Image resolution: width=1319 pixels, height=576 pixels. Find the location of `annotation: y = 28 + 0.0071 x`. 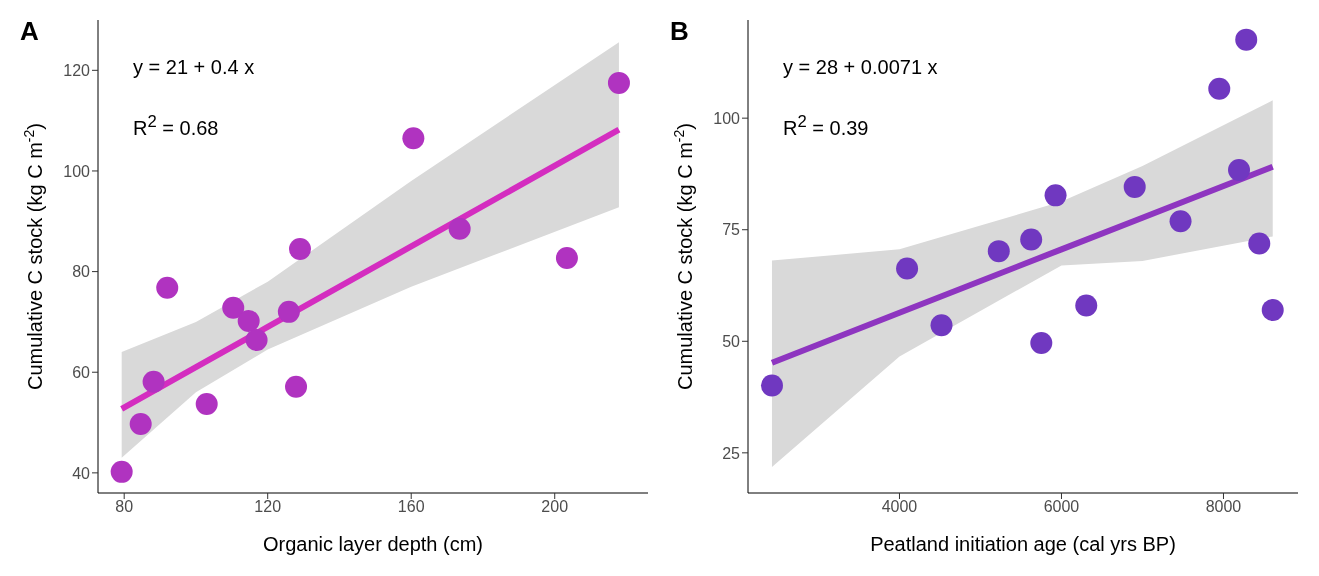

annotation: y = 28 + 0.0071 x is located at coordinates (860, 67).